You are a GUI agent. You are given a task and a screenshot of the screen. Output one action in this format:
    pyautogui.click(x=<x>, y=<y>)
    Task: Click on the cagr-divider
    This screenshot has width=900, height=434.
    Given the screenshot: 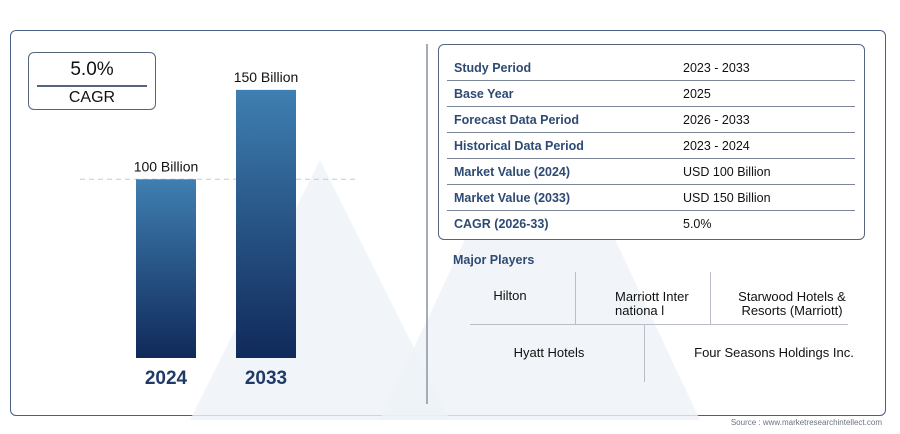 What is the action you would take?
    pyautogui.click(x=92, y=86)
    